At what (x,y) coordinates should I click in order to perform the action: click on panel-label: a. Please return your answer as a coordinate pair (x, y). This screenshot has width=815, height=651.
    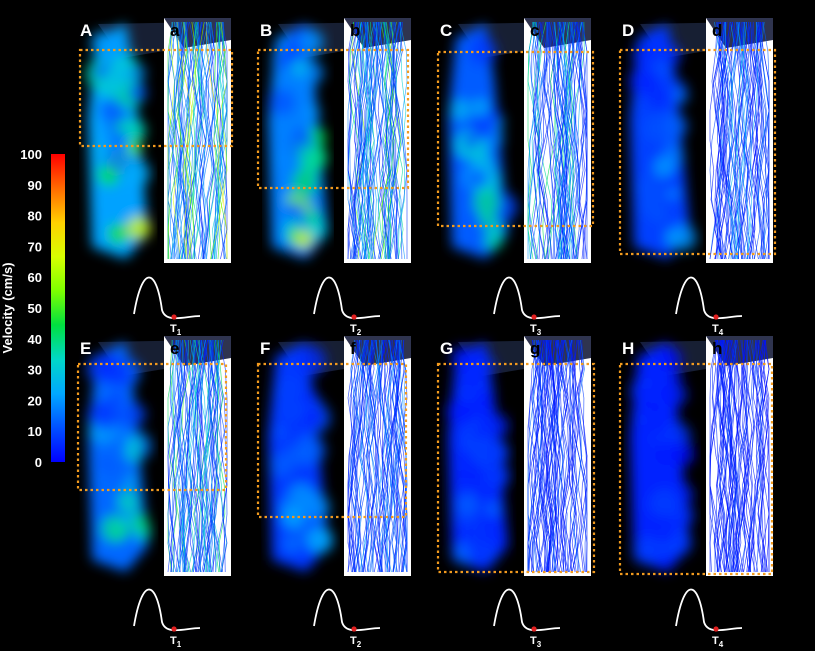
    Looking at the image, I should click on (175, 30).